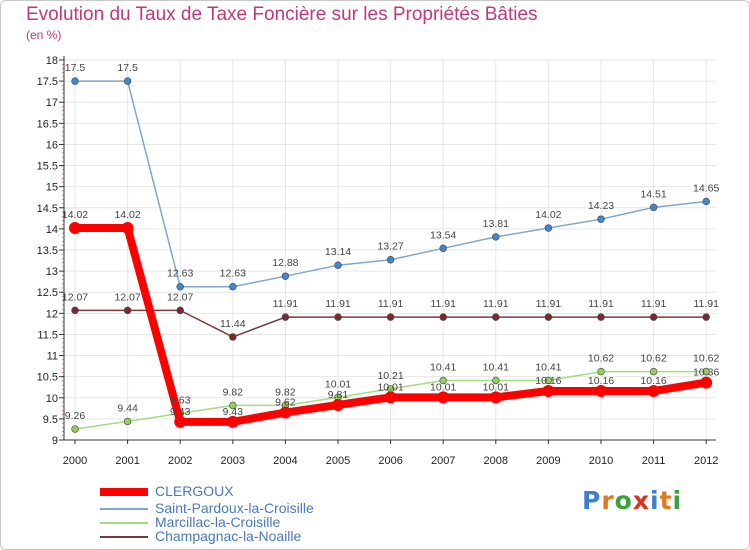 This screenshot has width=750, height=550. I want to click on y-tick-label: 18, so click(52, 61).